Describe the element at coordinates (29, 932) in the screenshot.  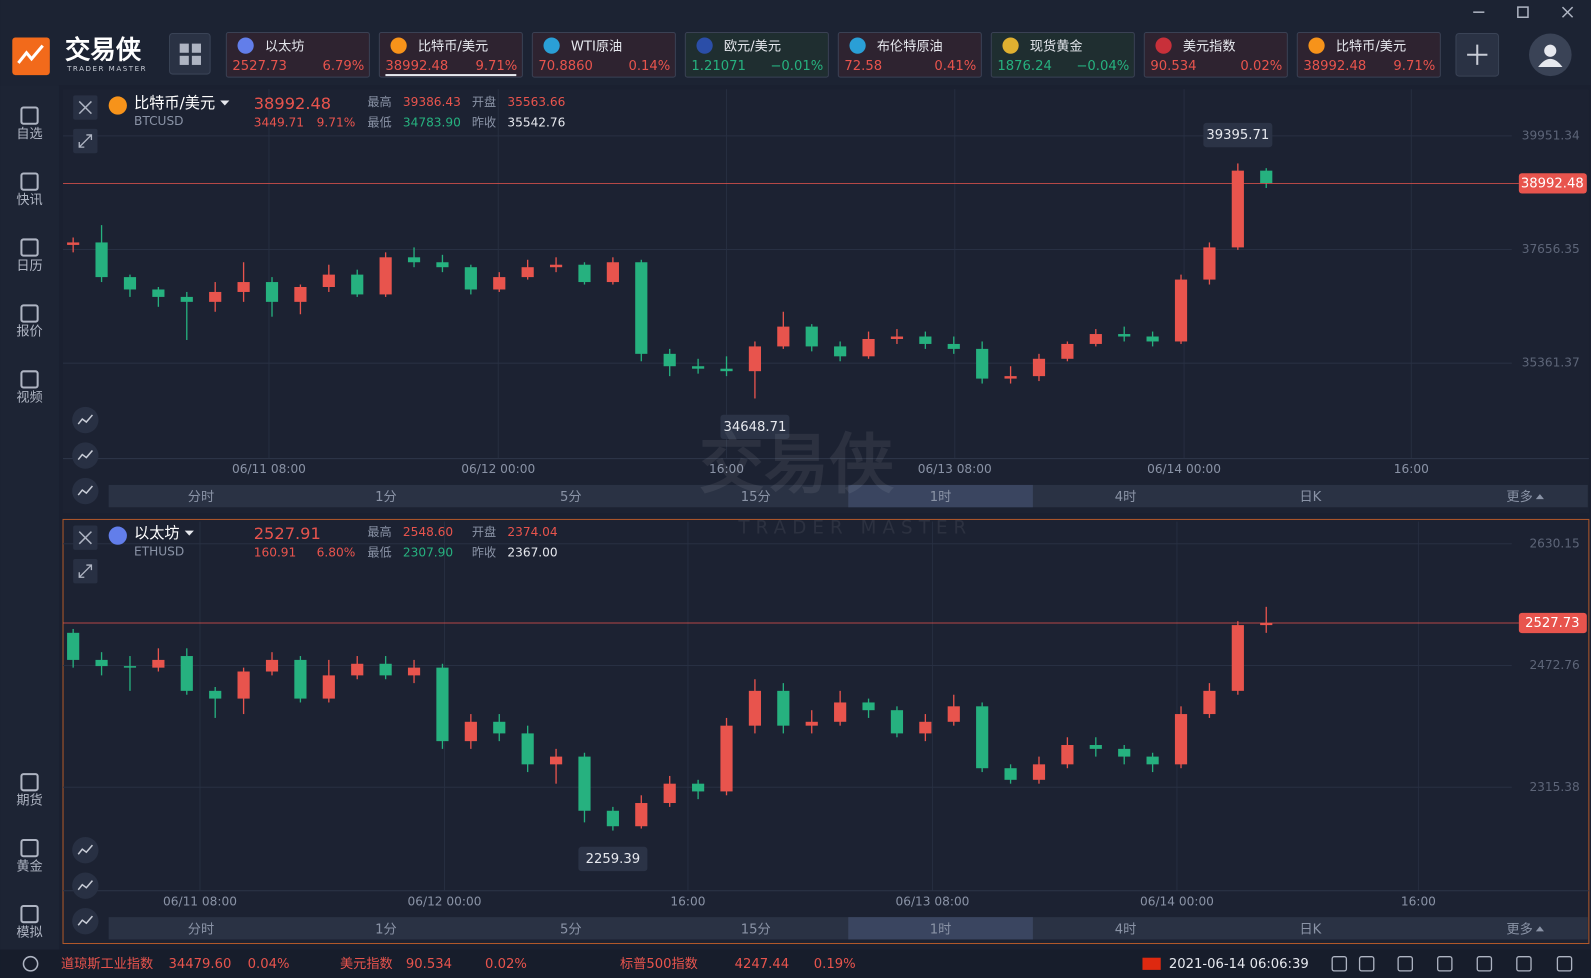
I see `sidebar-label: 模拟` at that location.